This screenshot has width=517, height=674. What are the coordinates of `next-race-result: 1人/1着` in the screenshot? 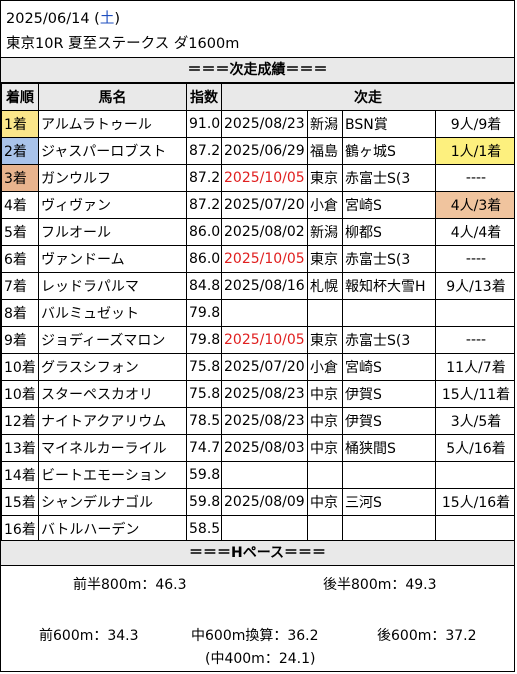 It's located at (474, 151).